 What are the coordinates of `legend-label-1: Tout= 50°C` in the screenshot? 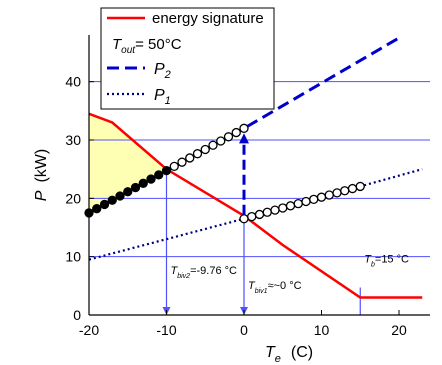 It's located at (147, 46).